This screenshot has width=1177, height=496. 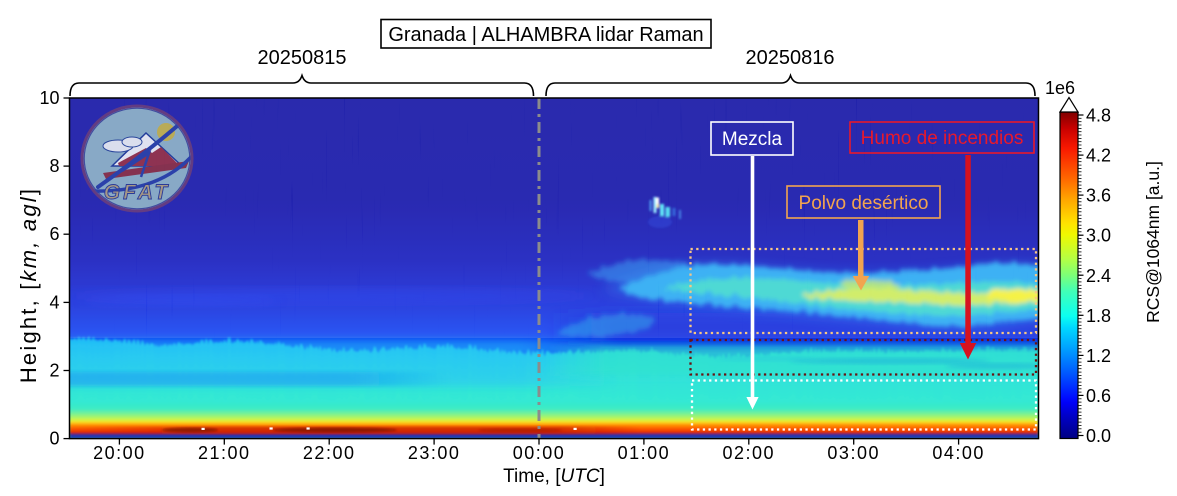 What do you see at coordinates (1098, 356) in the screenshot?
I see `svg-text: 1.2` at bounding box center [1098, 356].